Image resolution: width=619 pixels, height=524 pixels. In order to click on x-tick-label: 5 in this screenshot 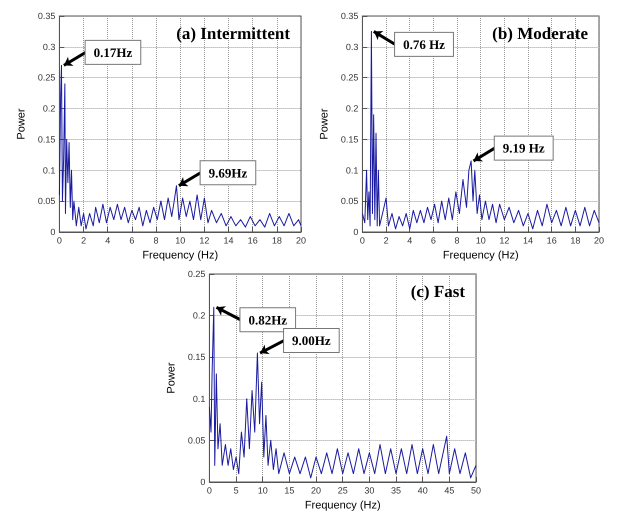, I will do `click(236, 491)`.